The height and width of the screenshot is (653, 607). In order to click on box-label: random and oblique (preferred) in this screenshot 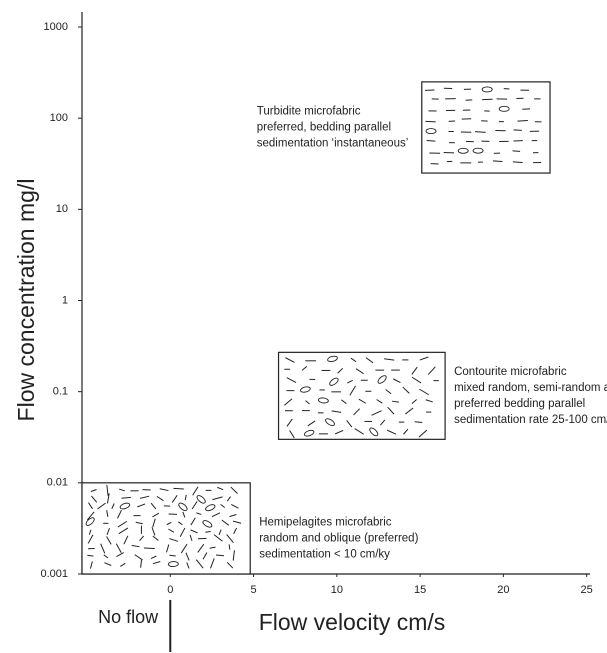, I will do `click(338, 538)`.